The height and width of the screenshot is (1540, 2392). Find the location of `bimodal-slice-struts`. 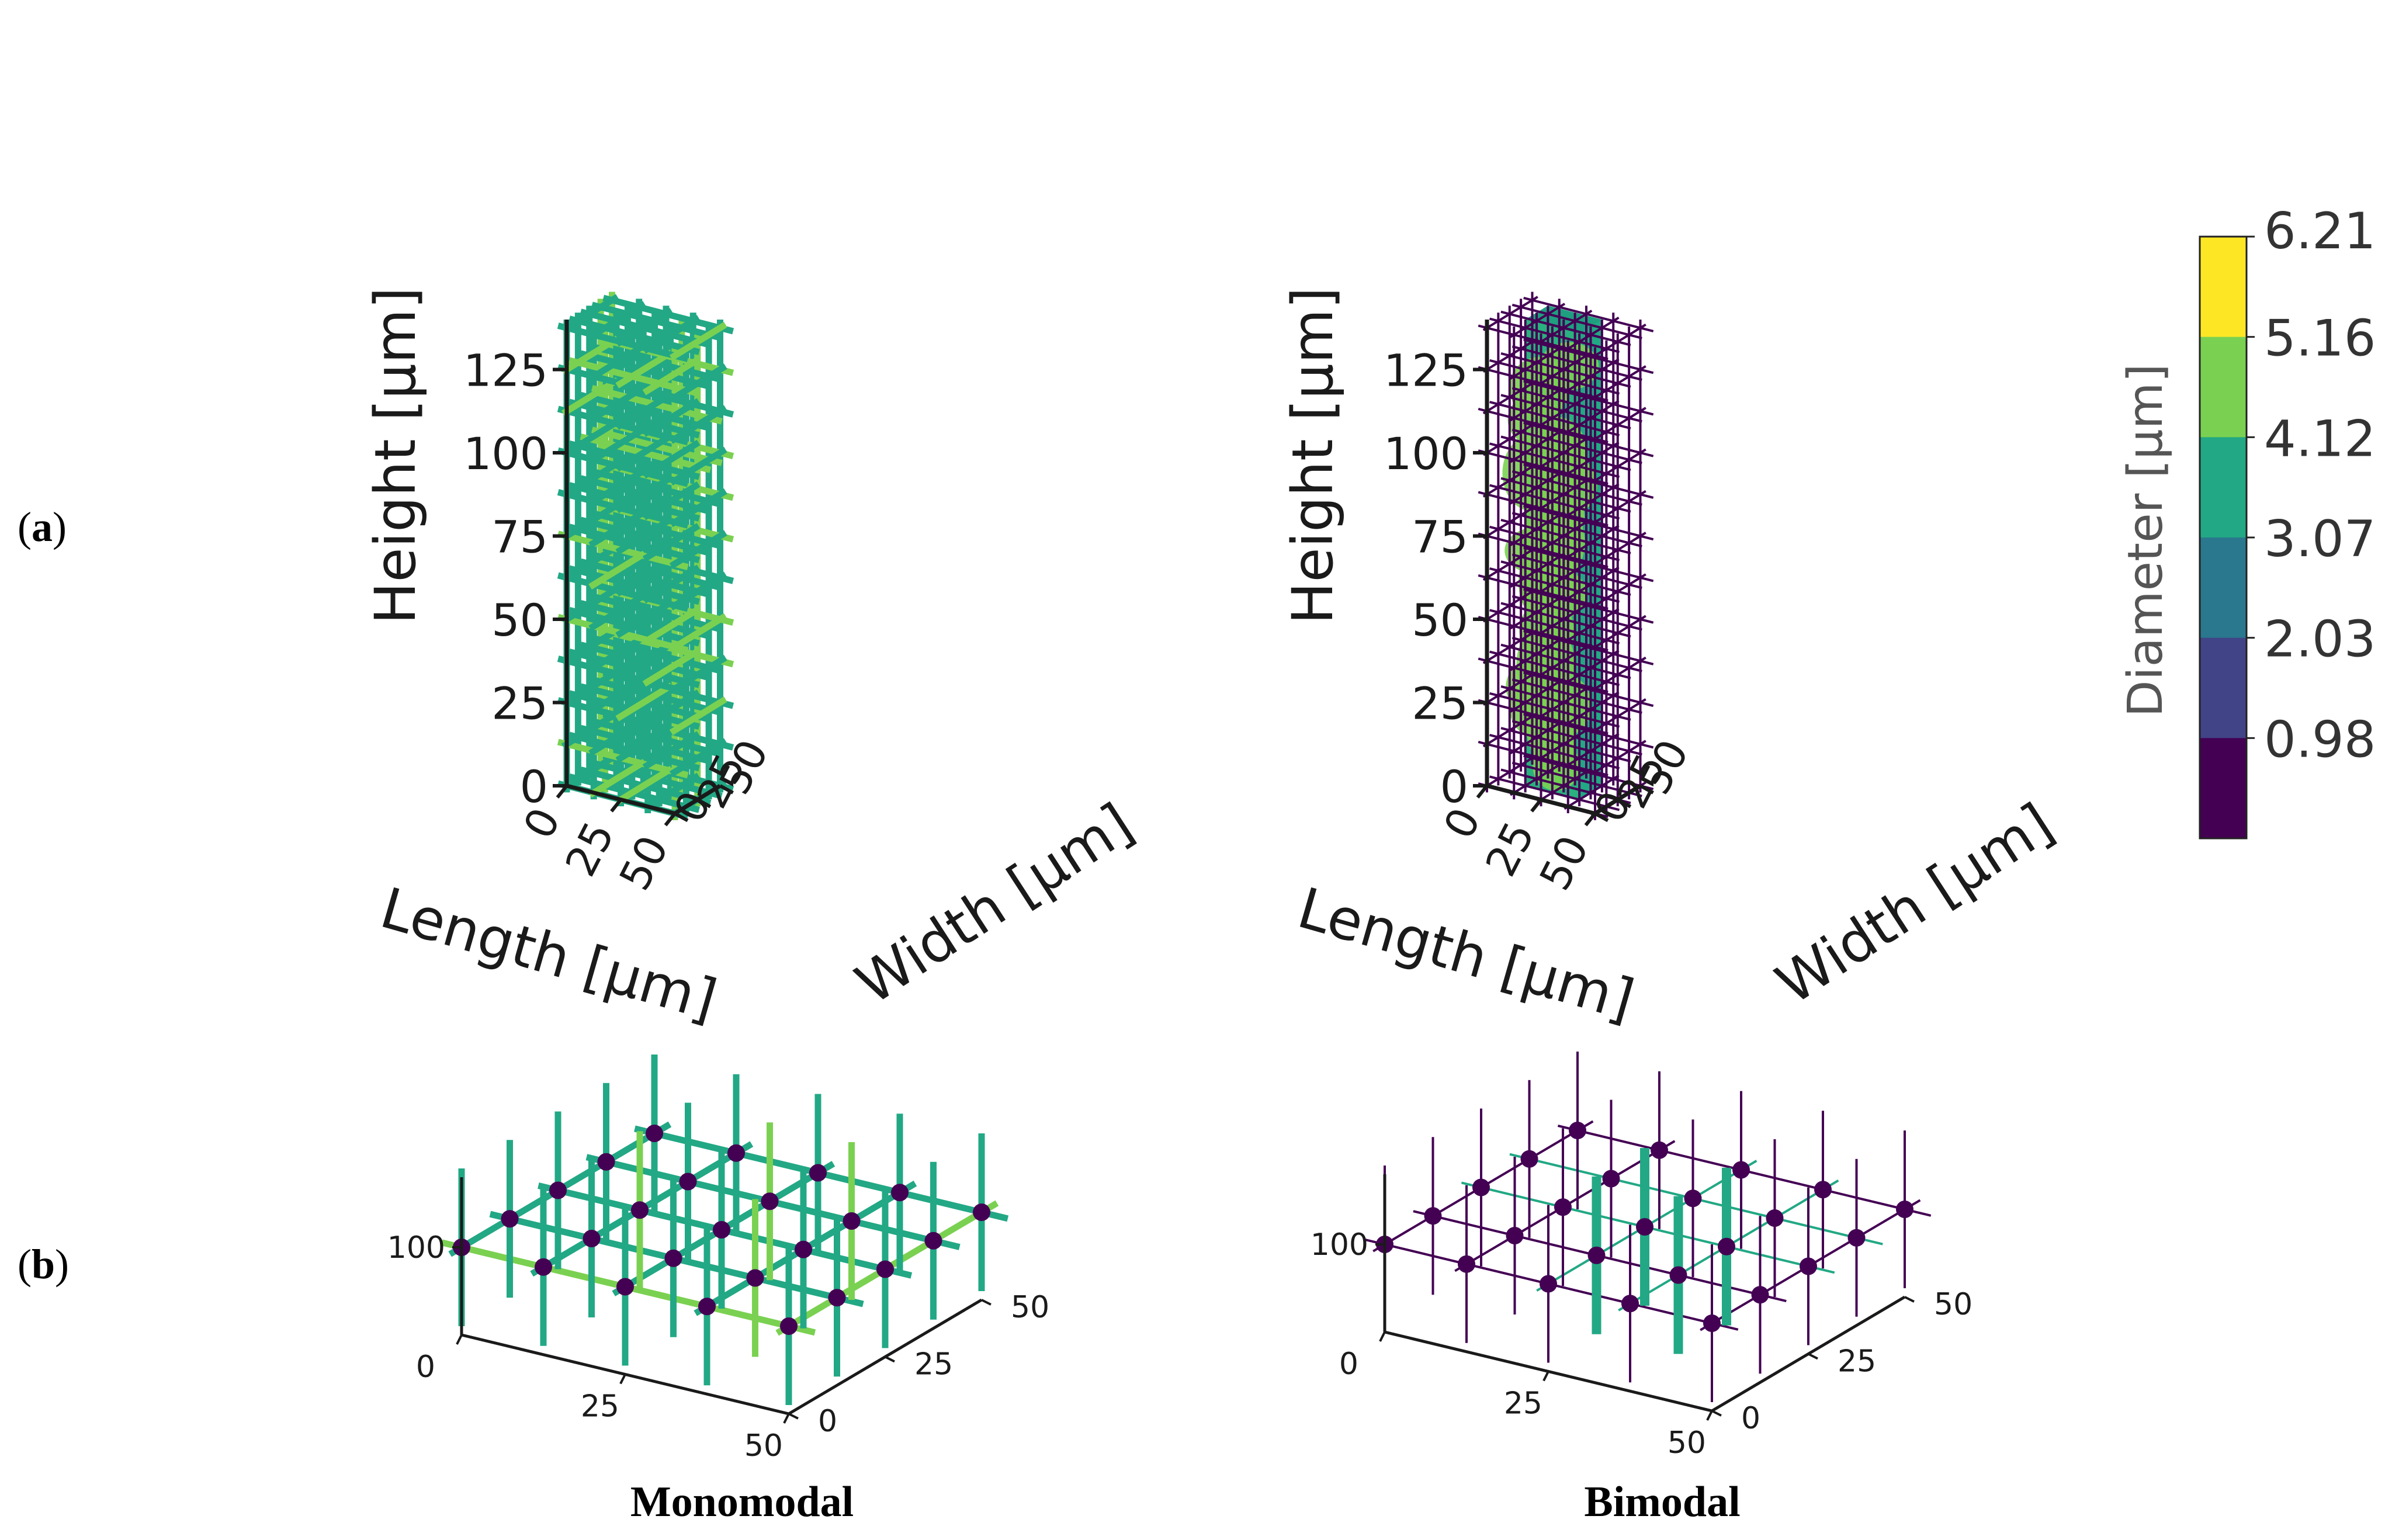

bimodal-slice-struts is located at coordinates (1648, 1227).